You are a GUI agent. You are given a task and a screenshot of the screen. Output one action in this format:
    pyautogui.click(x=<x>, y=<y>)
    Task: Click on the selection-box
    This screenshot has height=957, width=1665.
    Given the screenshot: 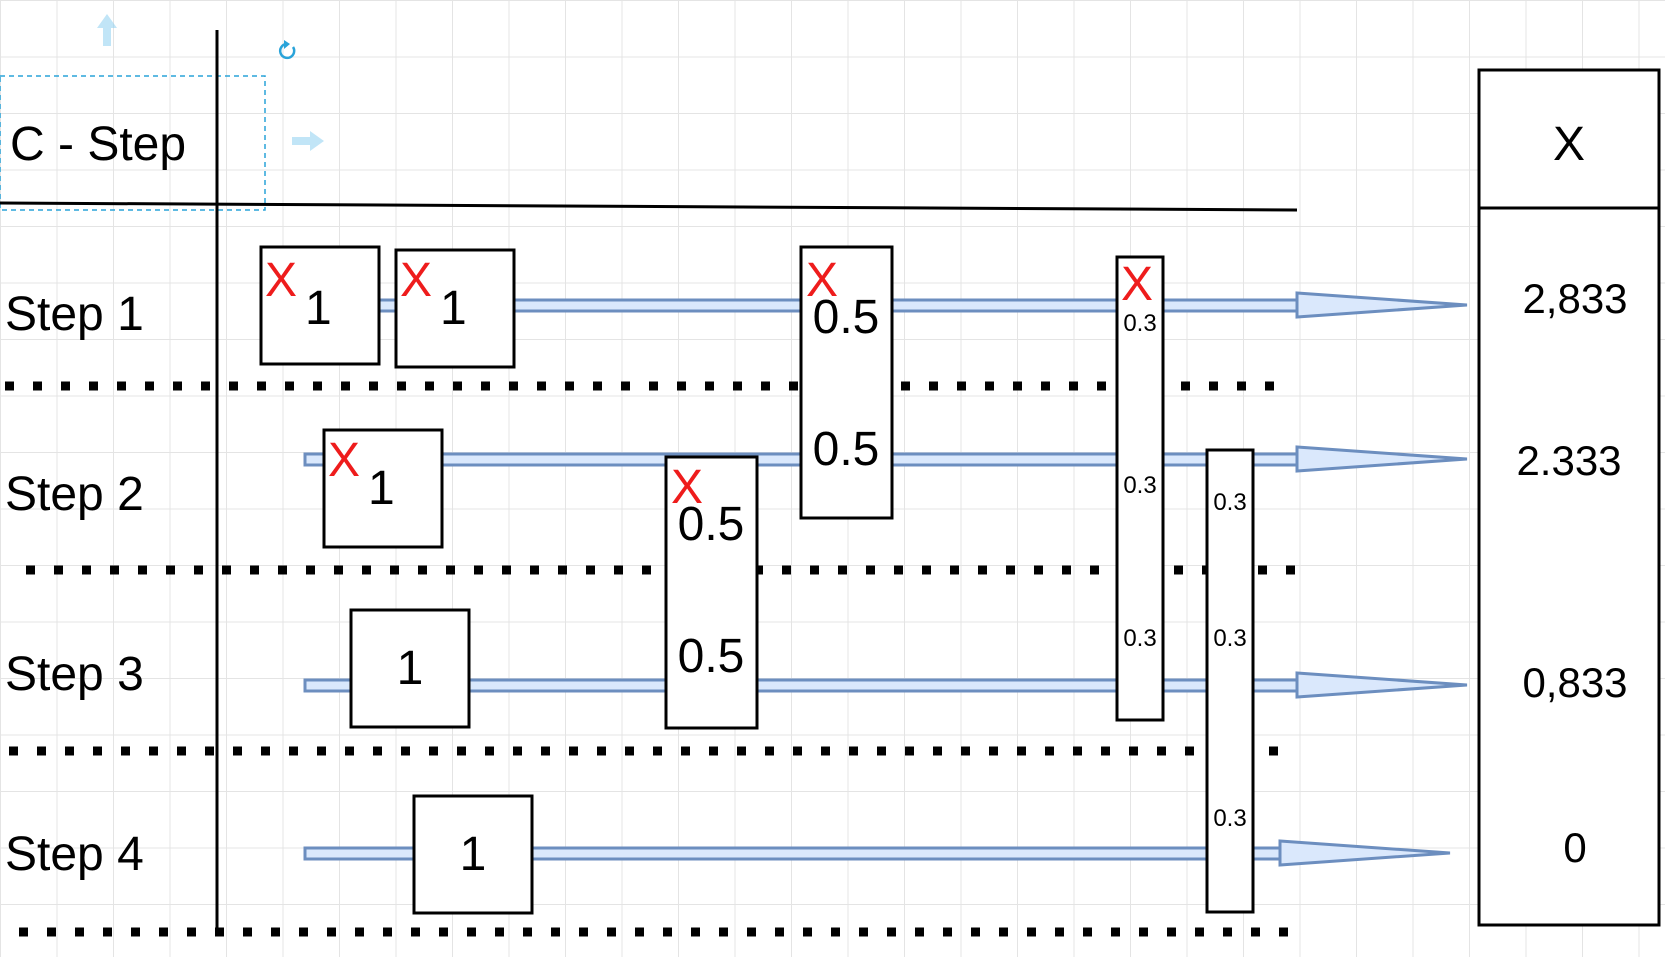 What is the action you would take?
    pyautogui.click(x=133, y=143)
    